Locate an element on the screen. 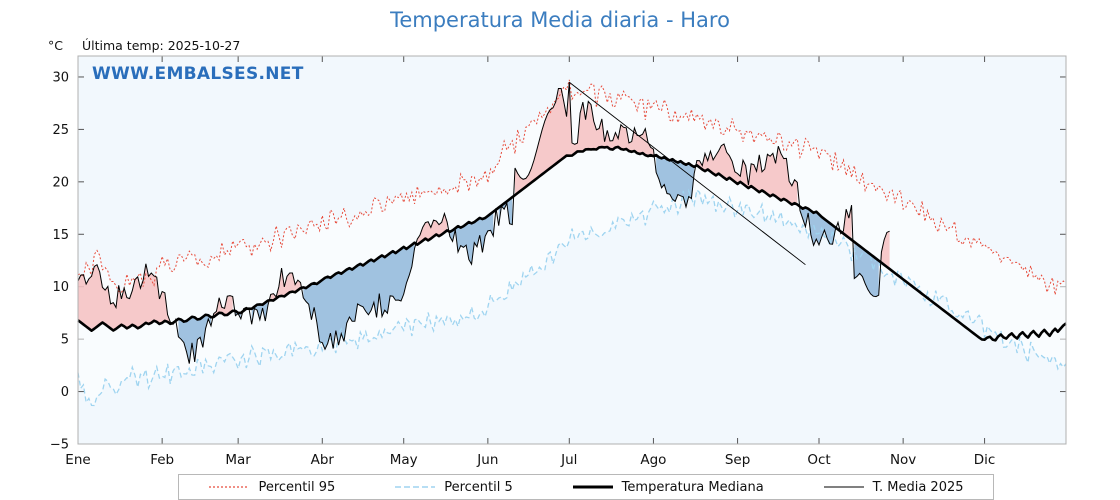 This screenshot has height=500, width=1120. x-tick-label: Abr is located at coordinates (323, 460).